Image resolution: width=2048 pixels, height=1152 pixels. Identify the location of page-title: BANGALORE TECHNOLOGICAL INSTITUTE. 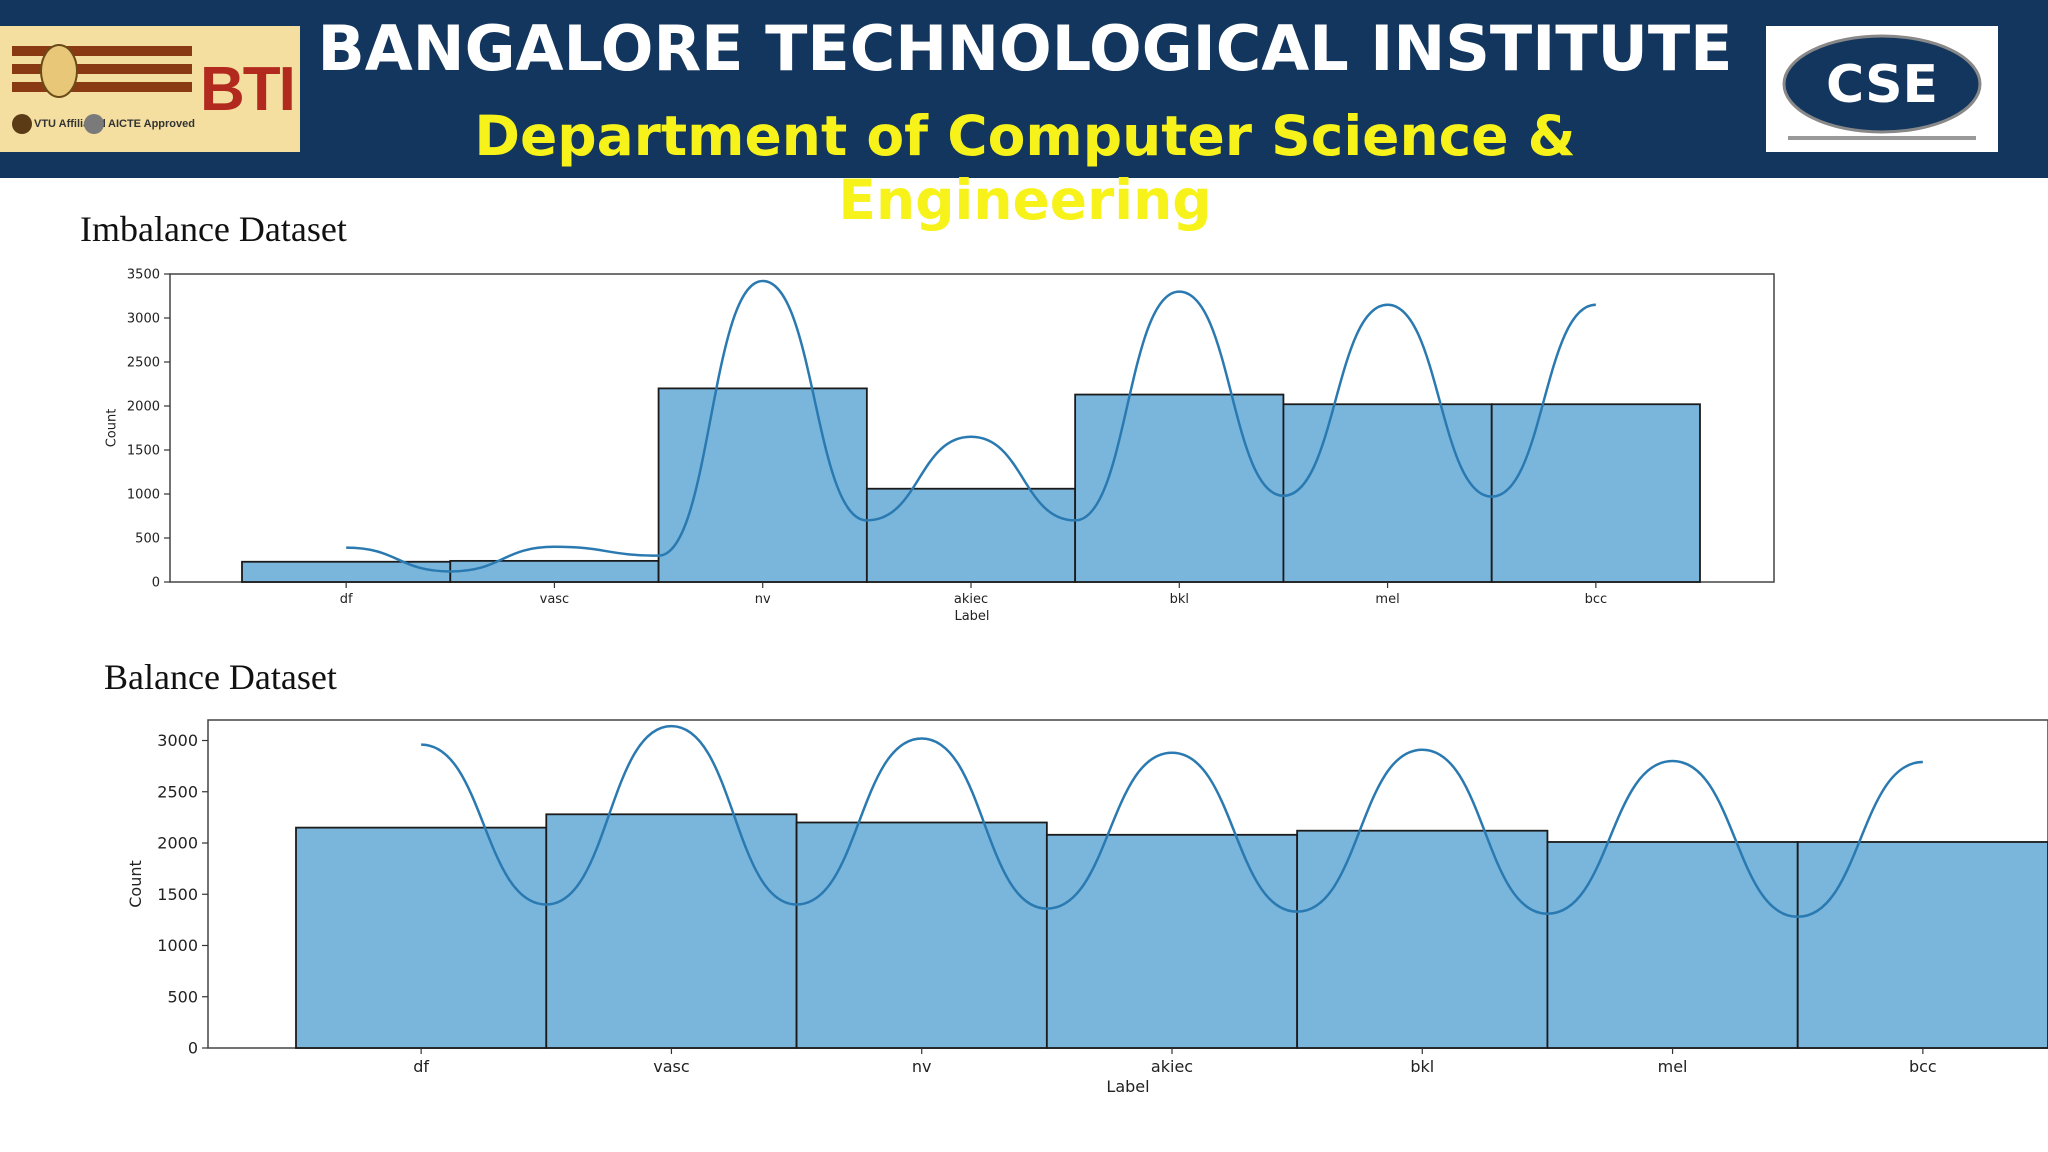
(1025, 48).